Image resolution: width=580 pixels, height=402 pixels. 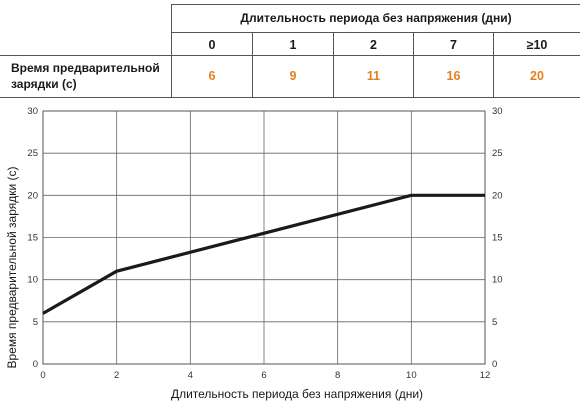 What do you see at coordinates (44, 84) in the screenshot?
I see `table-row-label-line2: зарядки (с)` at bounding box center [44, 84].